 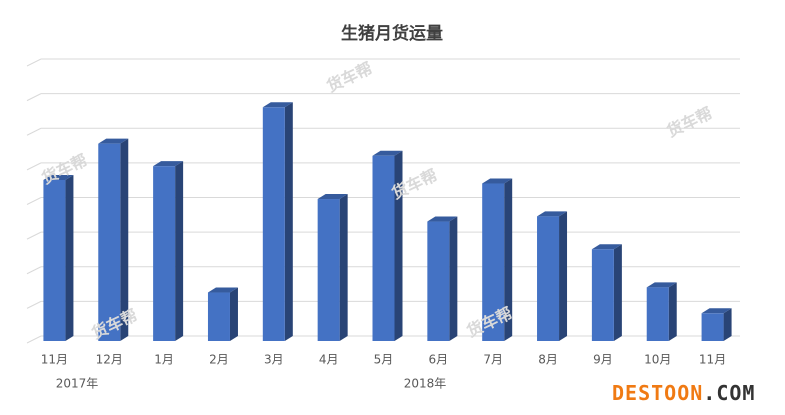 What do you see at coordinates (657, 360) in the screenshot?
I see `x-tick-label: 10月` at bounding box center [657, 360].